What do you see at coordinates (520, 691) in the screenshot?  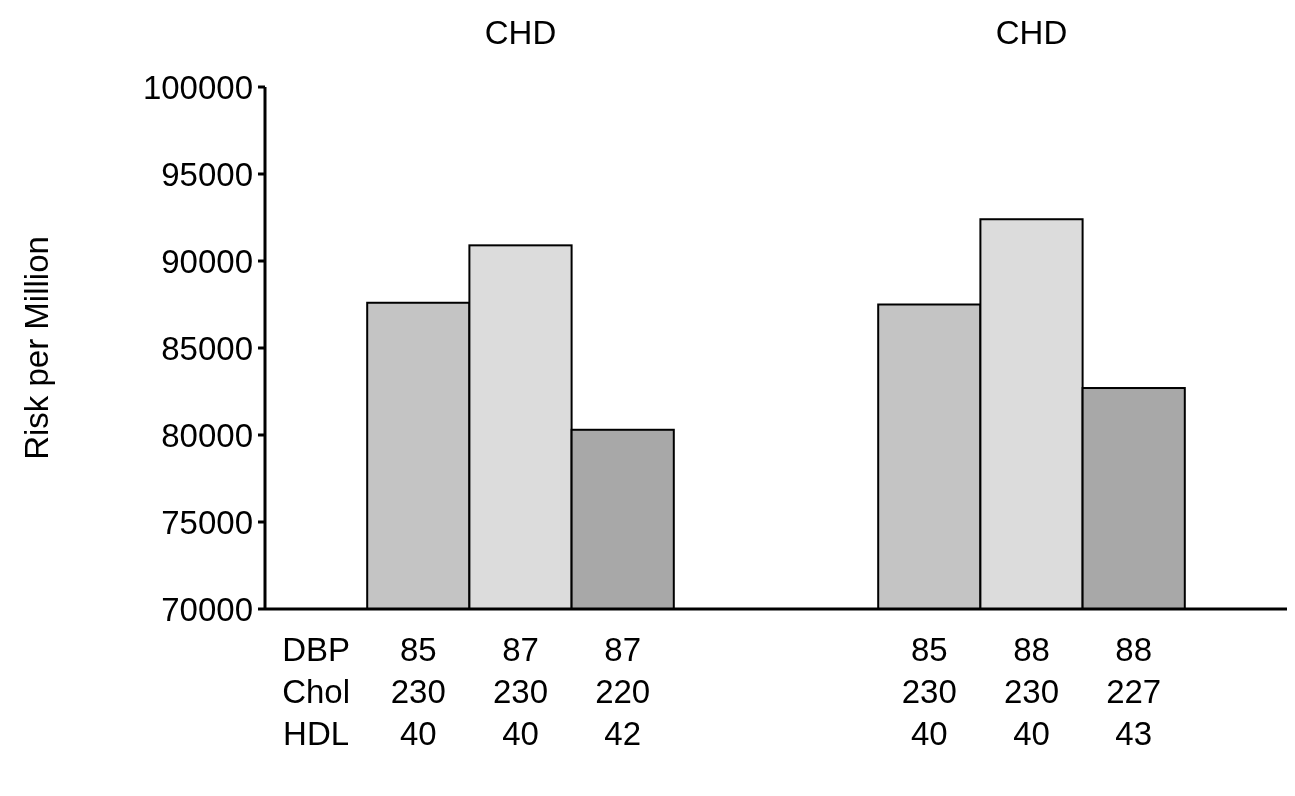 I see `x-tick-label: 87 230 40` at bounding box center [520, 691].